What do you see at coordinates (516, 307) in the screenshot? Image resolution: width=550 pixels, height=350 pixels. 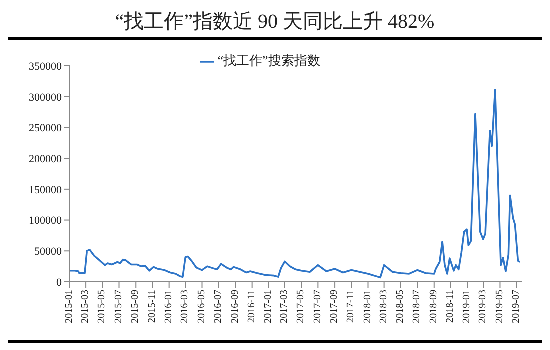 I see `x-tick-label: 2019-07` at bounding box center [516, 307].